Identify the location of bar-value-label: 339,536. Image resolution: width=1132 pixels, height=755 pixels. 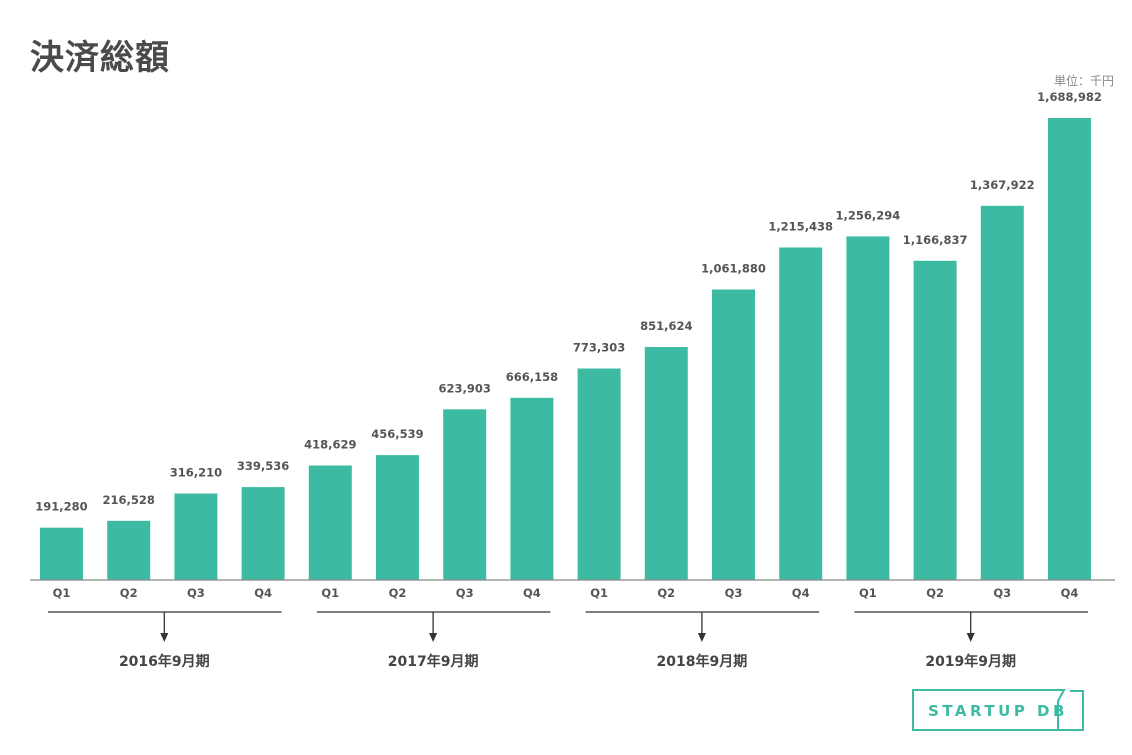
(263, 466).